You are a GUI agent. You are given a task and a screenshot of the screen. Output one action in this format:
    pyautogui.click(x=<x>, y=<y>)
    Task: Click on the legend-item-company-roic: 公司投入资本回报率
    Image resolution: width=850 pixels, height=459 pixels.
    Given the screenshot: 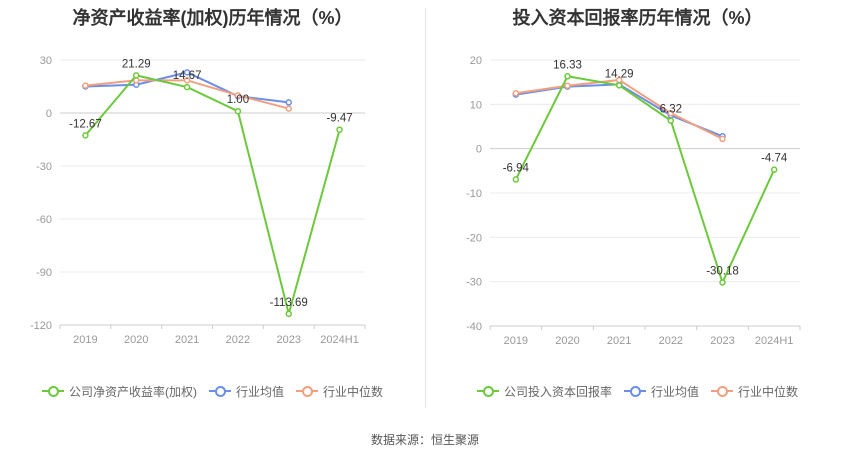 What is the action you would take?
    pyautogui.click(x=544, y=391)
    